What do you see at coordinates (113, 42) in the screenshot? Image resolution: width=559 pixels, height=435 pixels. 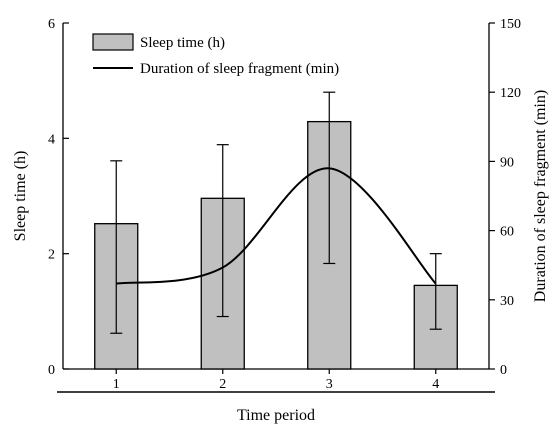 I see `legend-swatch-bar` at bounding box center [113, 42].